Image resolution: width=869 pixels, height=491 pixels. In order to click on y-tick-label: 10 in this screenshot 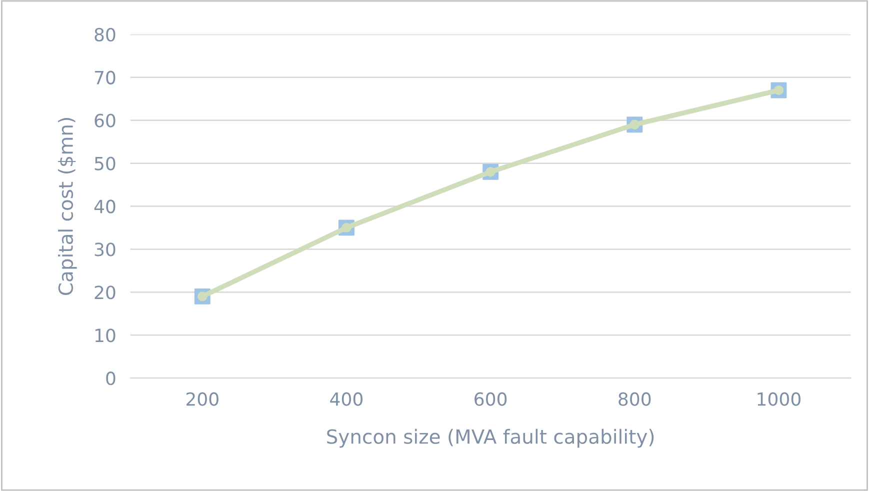, I will do `click(105, 335)`.